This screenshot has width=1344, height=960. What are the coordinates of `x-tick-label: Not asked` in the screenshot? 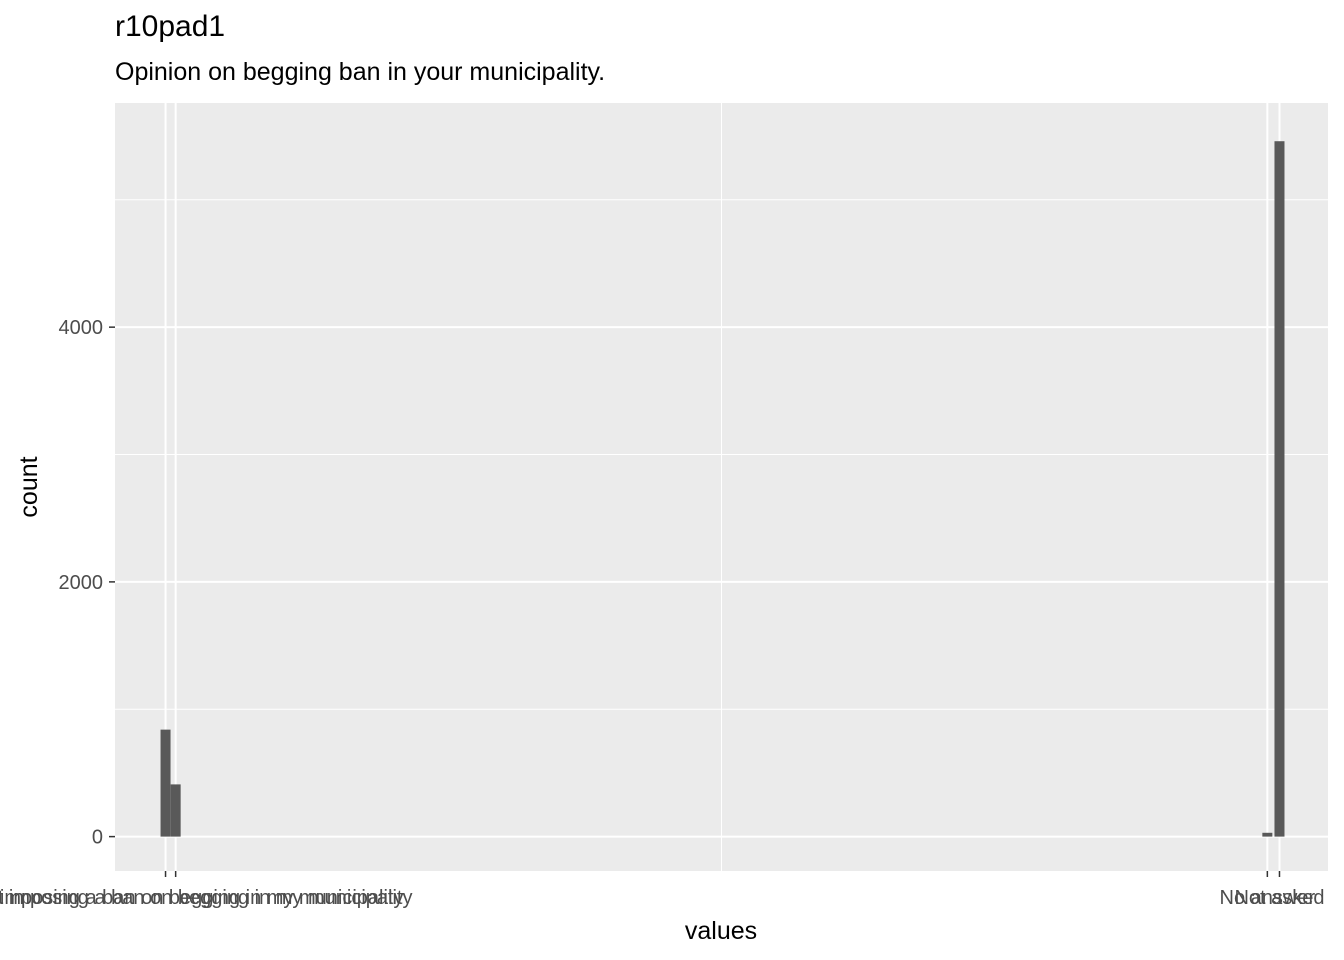 It's located at (1279, 898).